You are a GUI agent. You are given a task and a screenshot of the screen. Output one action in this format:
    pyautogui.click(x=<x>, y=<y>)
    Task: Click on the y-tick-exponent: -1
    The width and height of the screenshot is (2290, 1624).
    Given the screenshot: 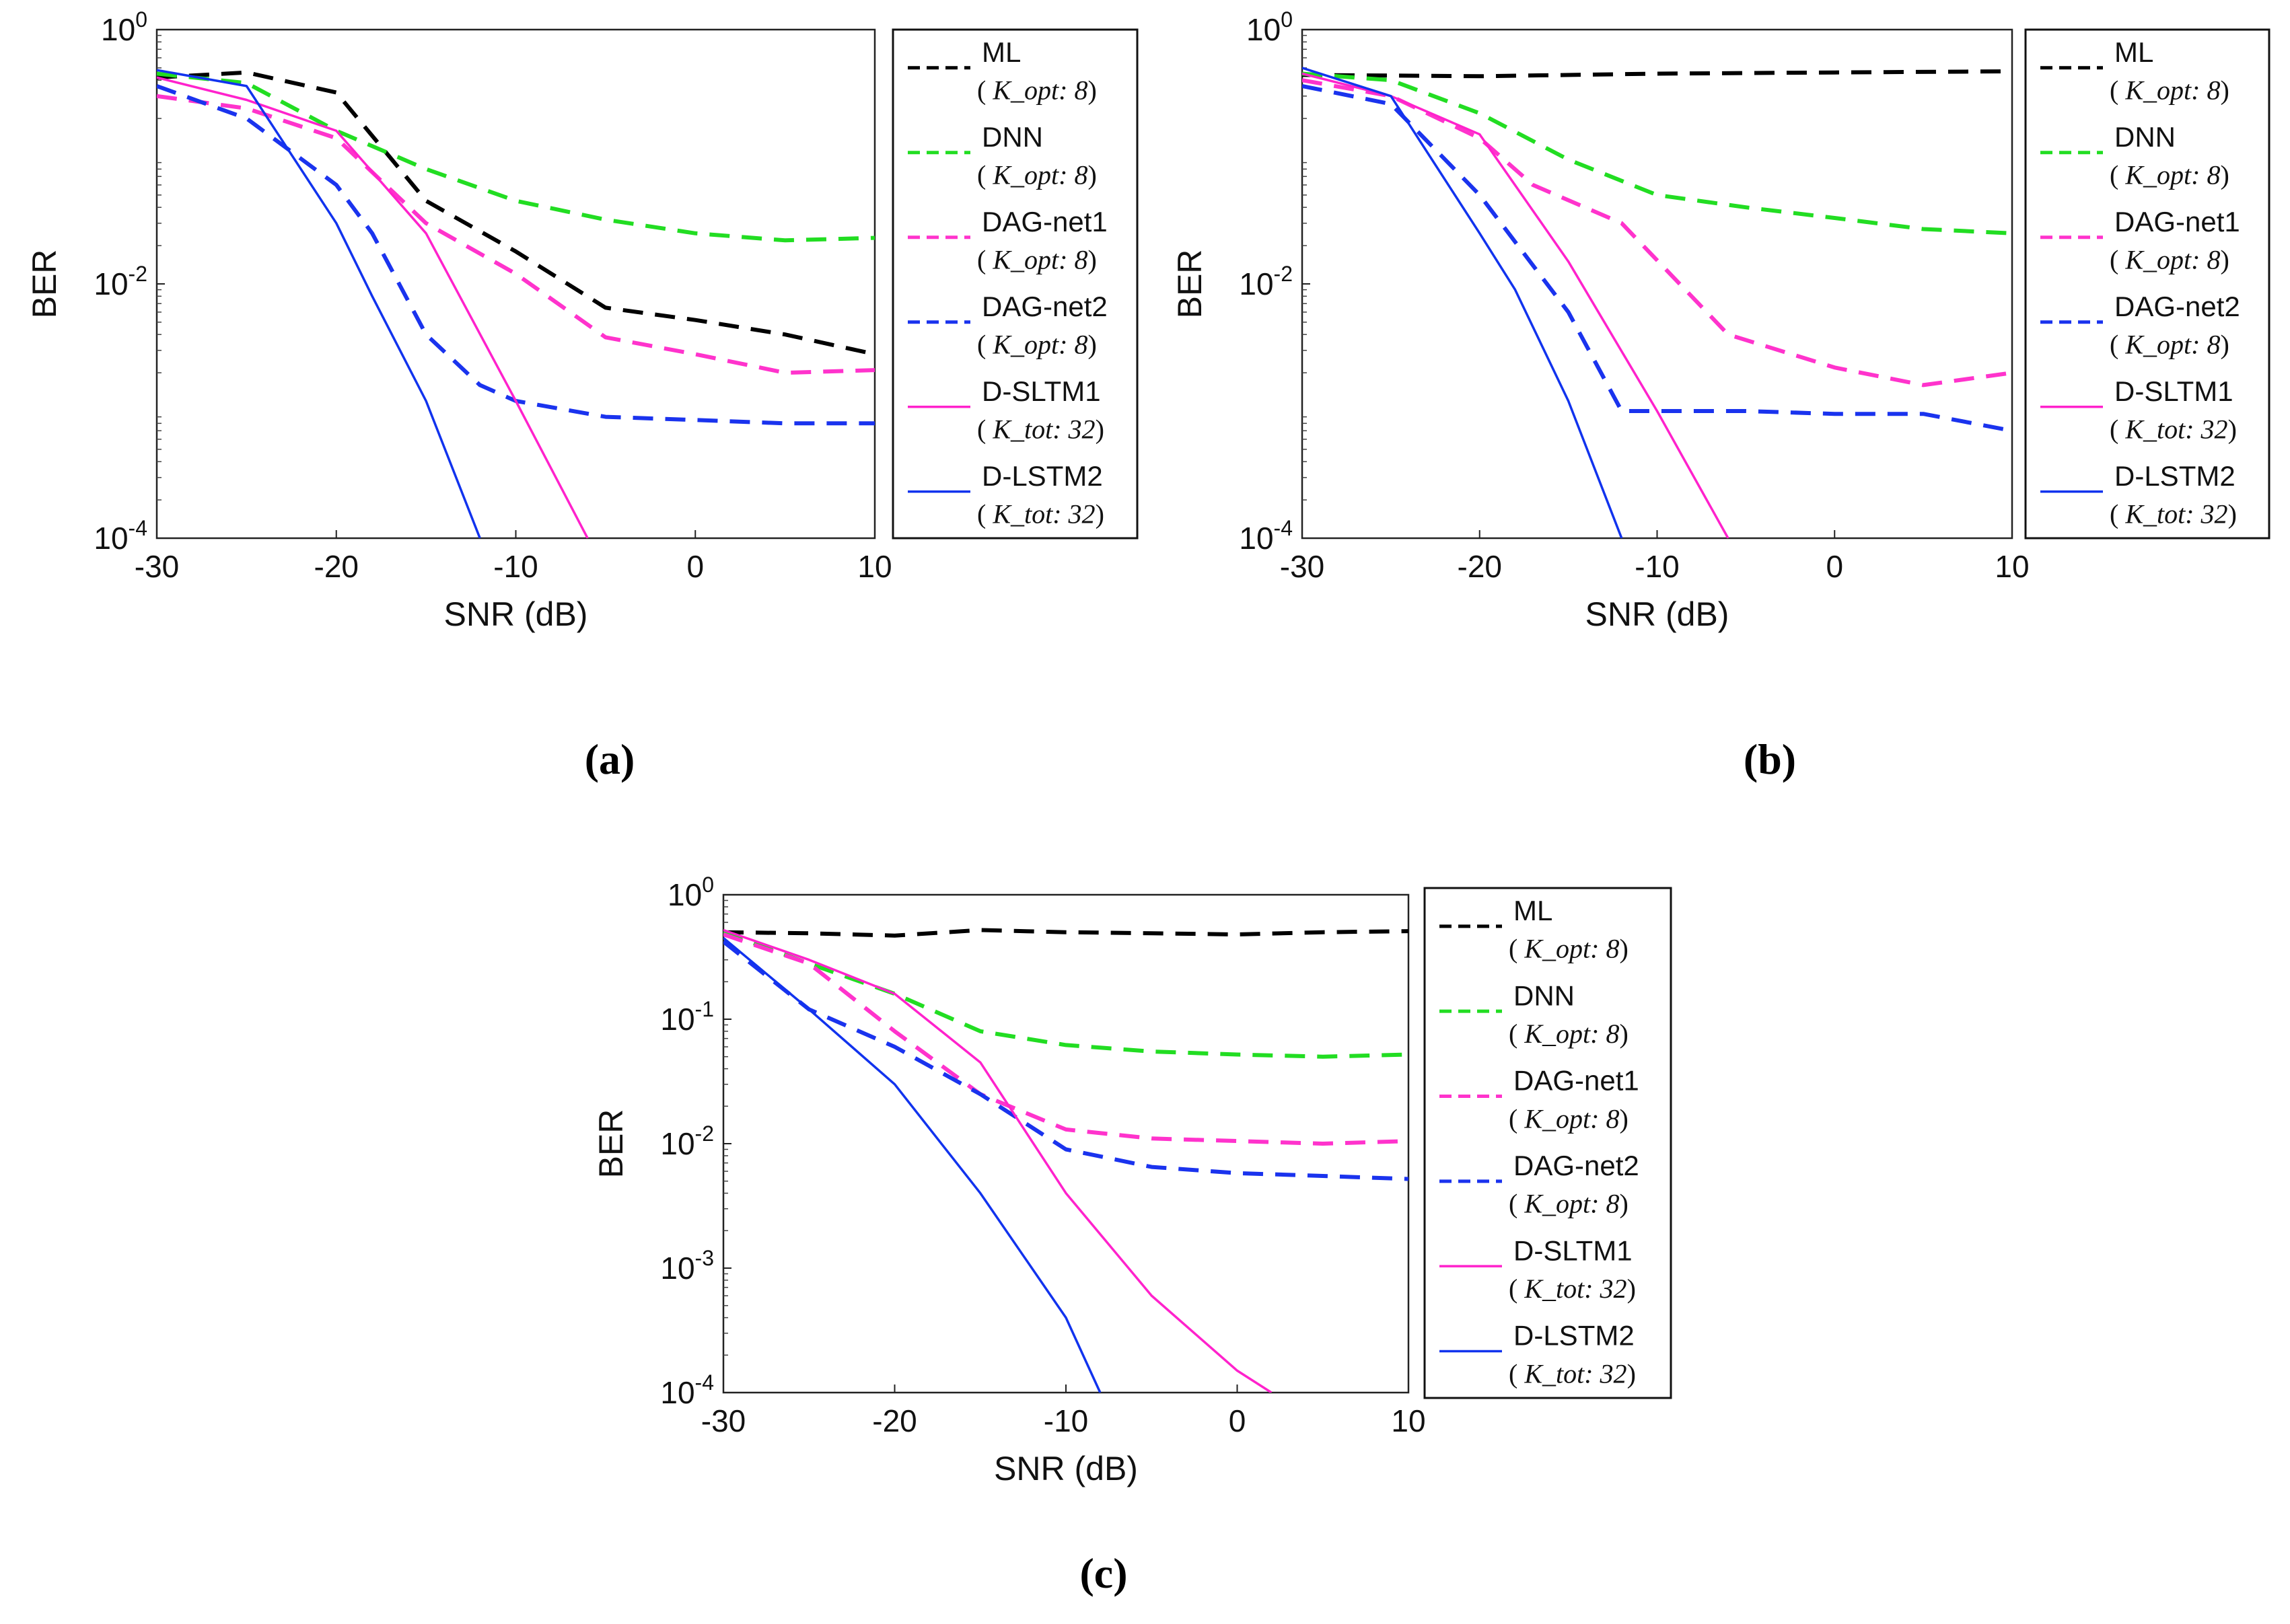 What is the action you would take?
    pyautogui.click(x=704, y=1009)
    